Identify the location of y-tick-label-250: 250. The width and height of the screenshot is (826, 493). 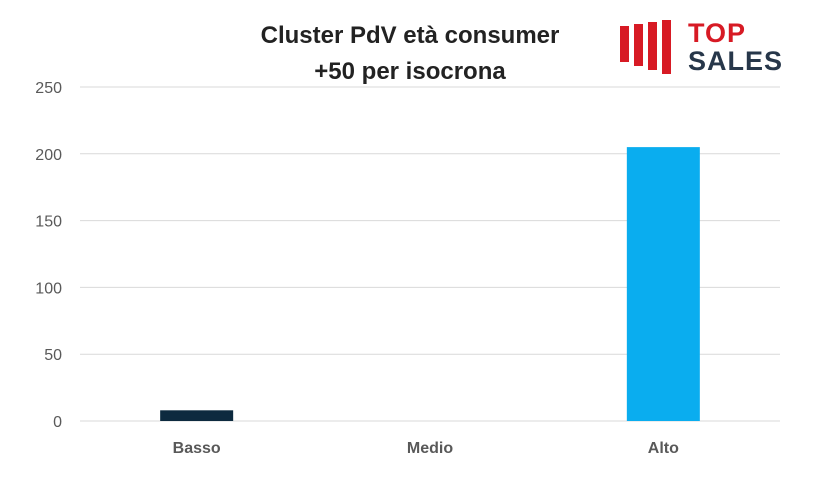
(48, 88).